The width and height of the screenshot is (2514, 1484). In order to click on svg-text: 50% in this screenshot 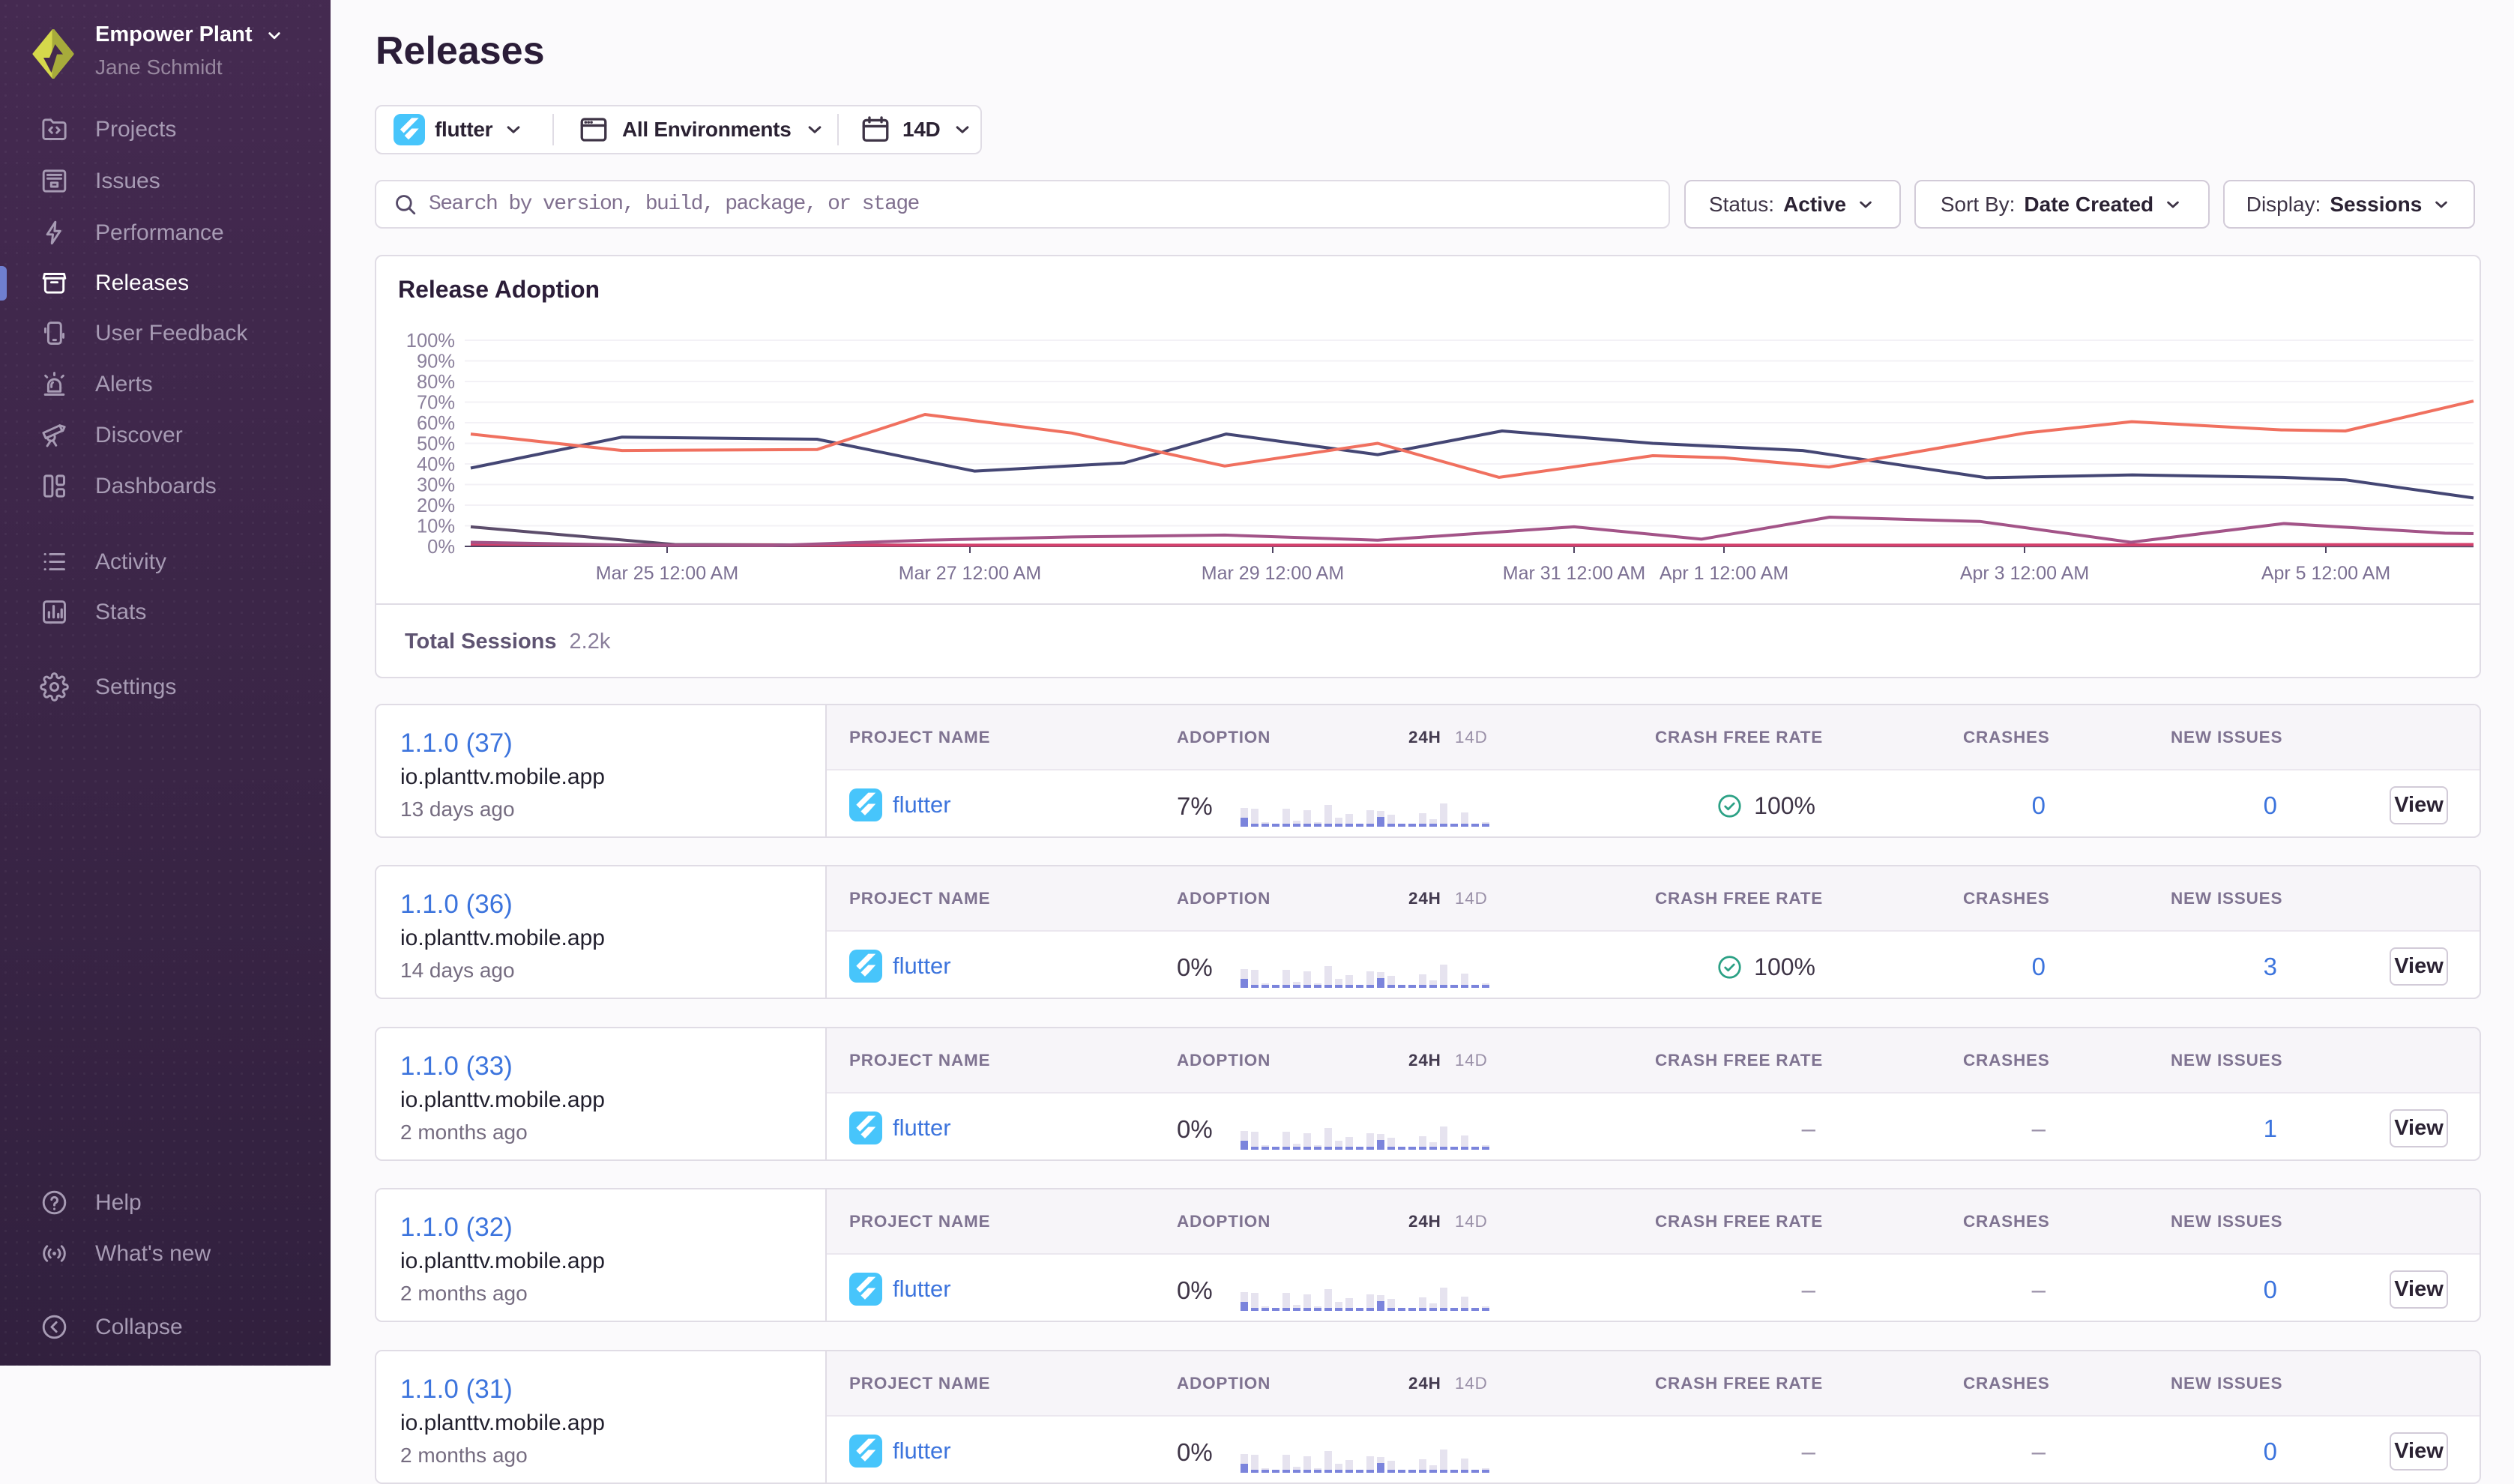, I will do `click(436, 445)`.